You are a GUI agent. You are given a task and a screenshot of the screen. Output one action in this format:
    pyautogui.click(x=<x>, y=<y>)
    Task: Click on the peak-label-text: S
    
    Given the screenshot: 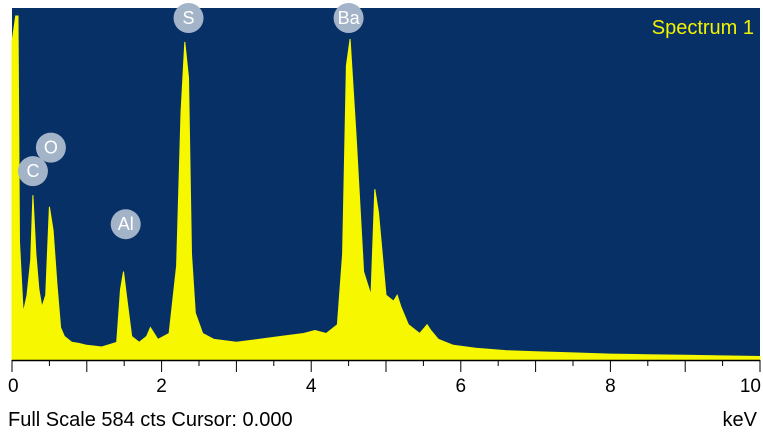 What is the action you would take?
    pyautogui.click(x=189, y=18)
    